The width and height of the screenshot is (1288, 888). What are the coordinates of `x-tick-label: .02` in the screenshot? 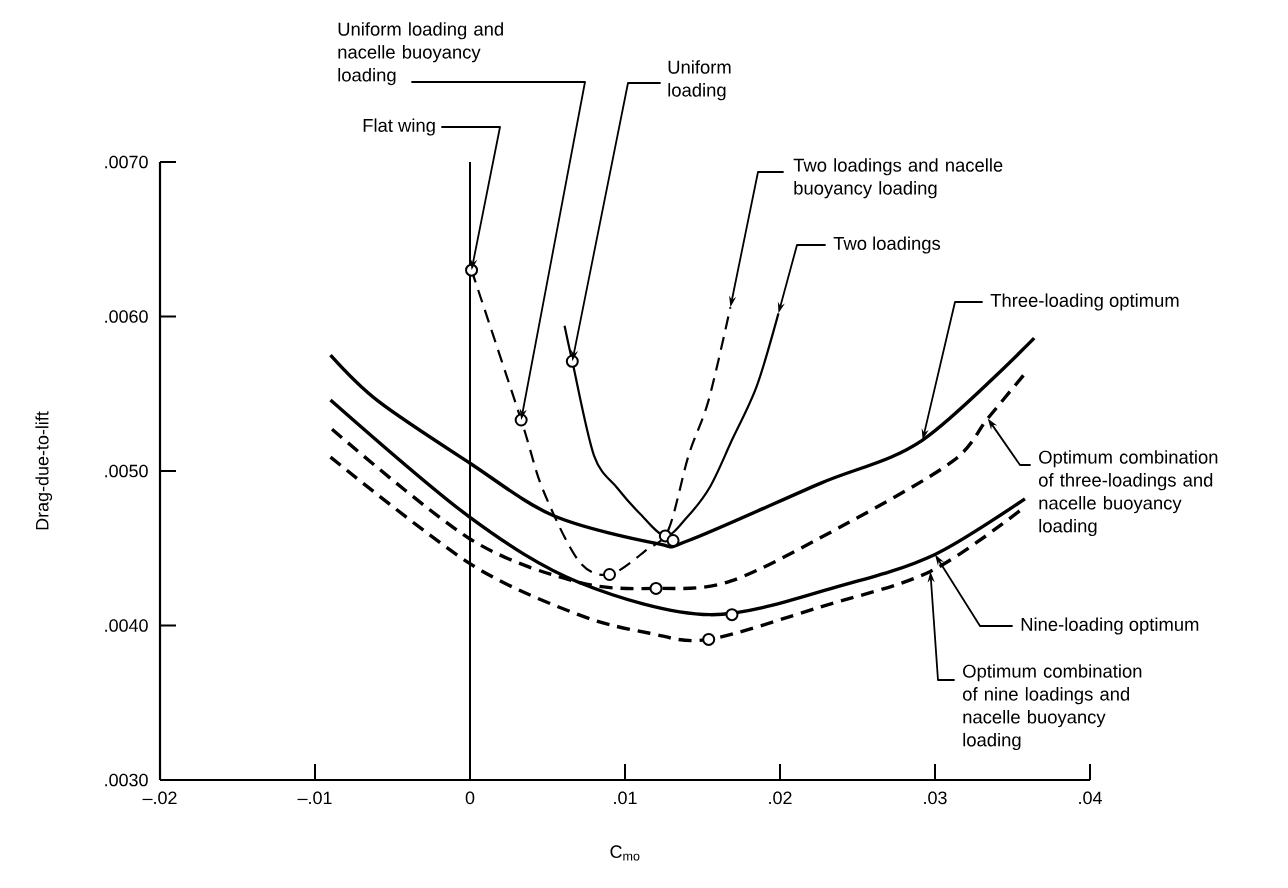 It's located at (780, 798).